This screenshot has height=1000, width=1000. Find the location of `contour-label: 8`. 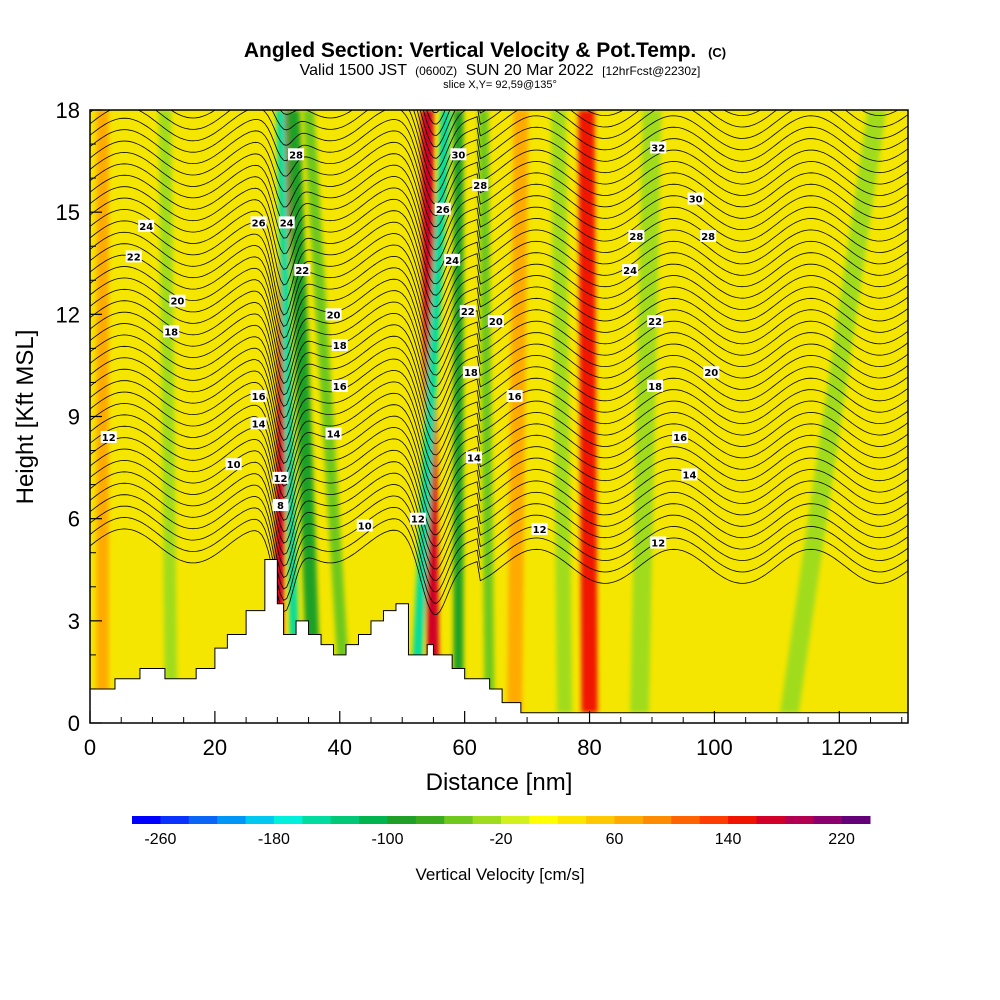

contour-label: 8 is located at coordinates (280, 505).